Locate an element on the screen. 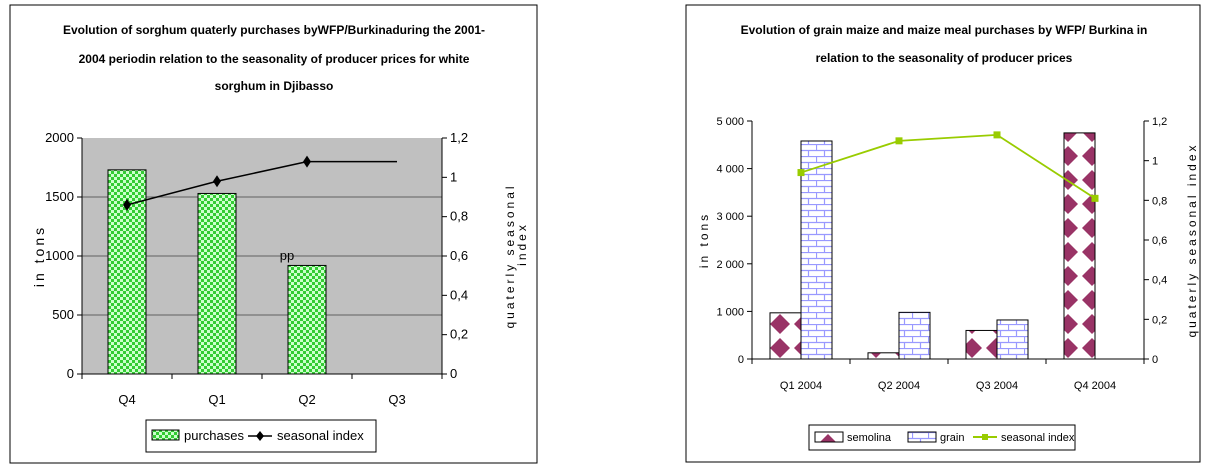 The height and width of the screenshot is (468, 1210). chart-2-legend-box is located at coordinates (942, 437).